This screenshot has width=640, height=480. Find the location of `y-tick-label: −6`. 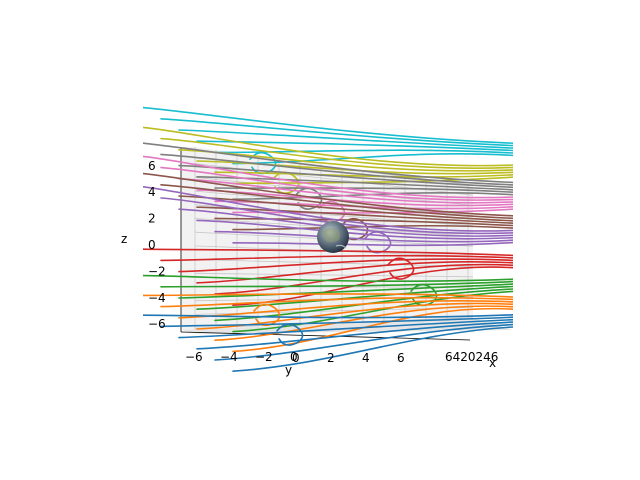

y-tick-label: −6 is located at coordinates (194, 357).